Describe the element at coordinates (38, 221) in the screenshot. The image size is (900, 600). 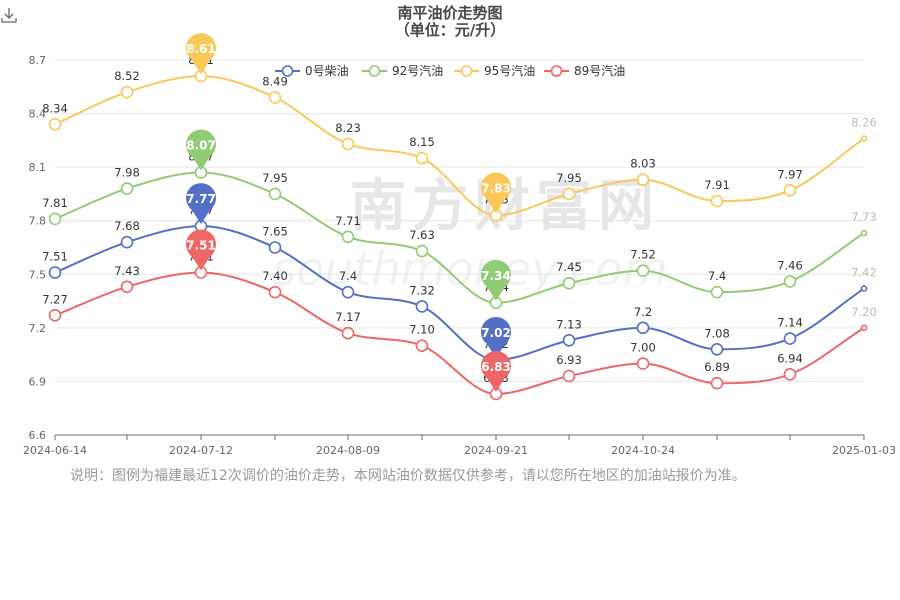
I see `y-tick-label: 7.8` at that location.